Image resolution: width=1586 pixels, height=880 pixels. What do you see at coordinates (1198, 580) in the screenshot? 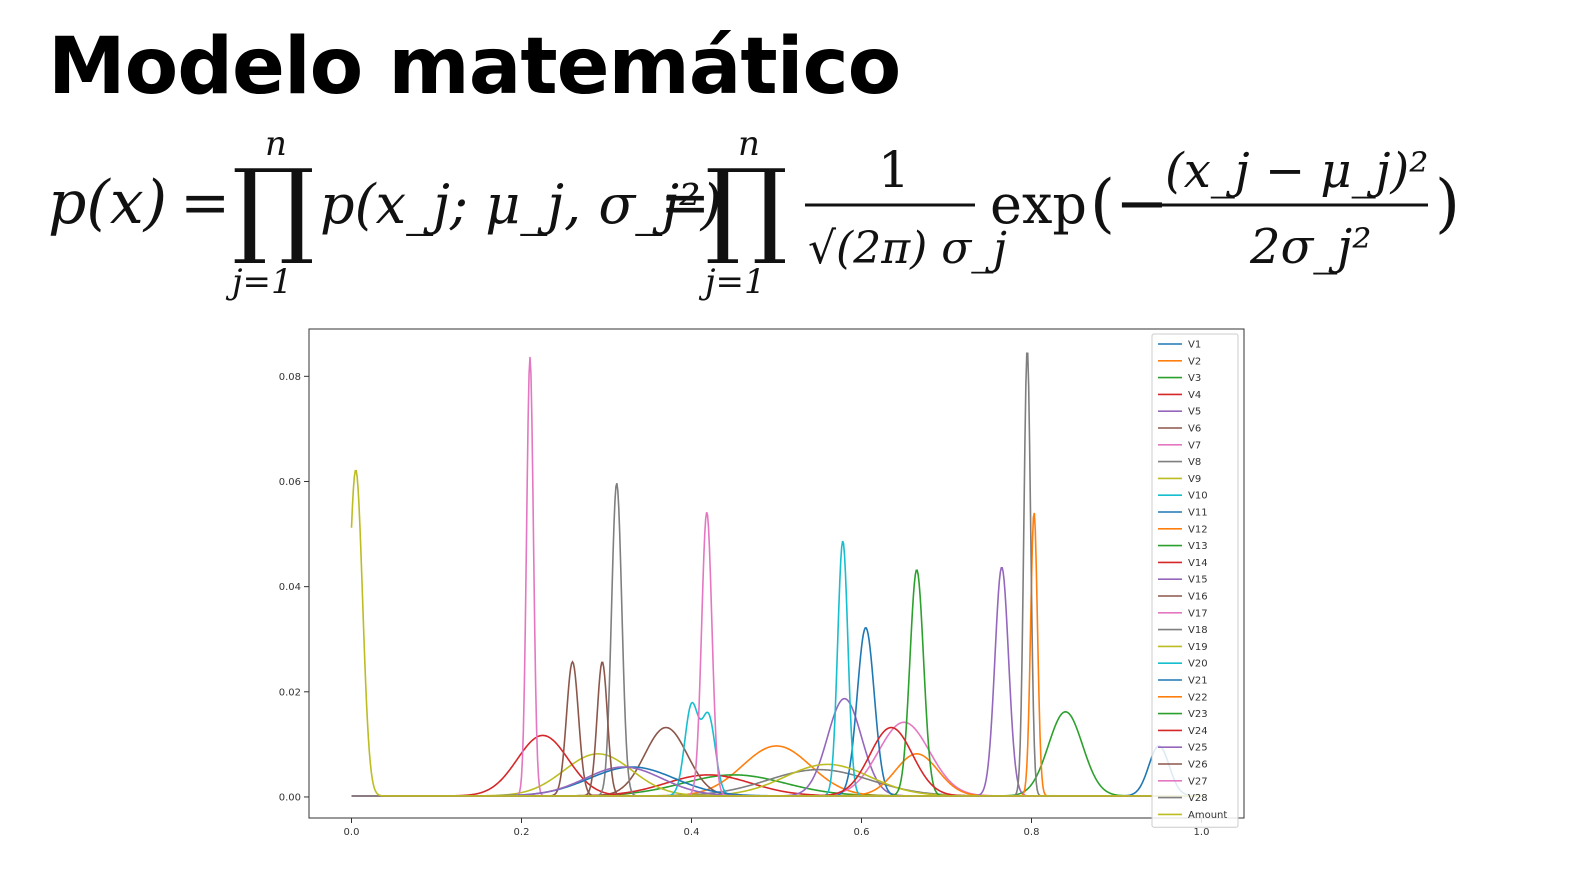
I see `legend-label: V15` at bounding box center [1198, 580].